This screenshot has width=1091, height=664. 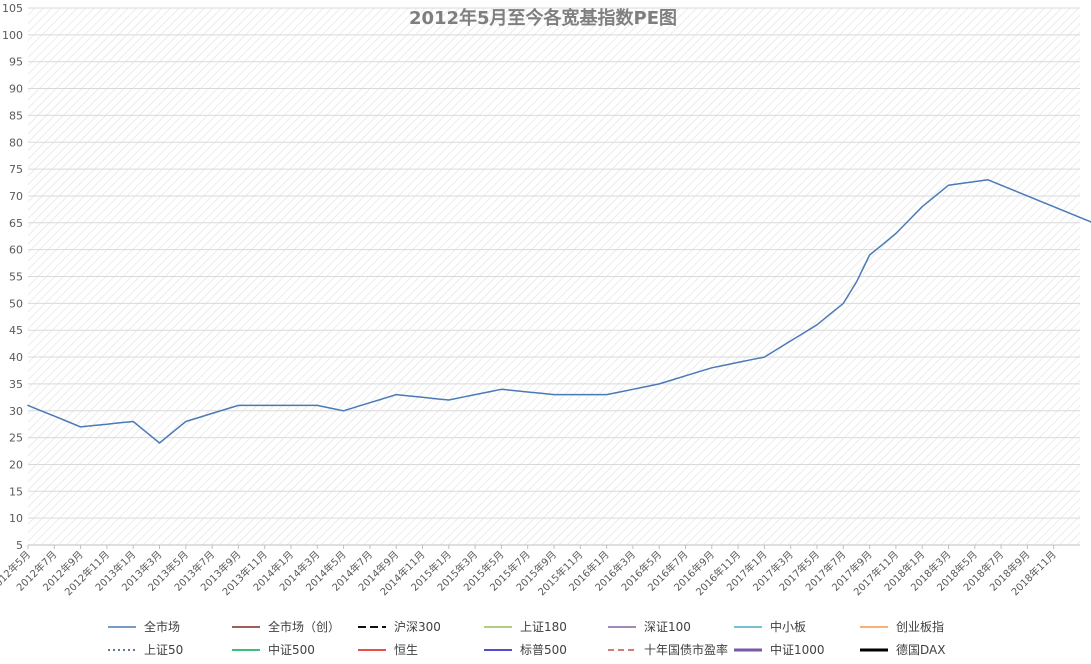 What do you see at coordinates (16, 277) in the screenshot?
I see `y-tick-label: 55` at bounding box center [16, 277].